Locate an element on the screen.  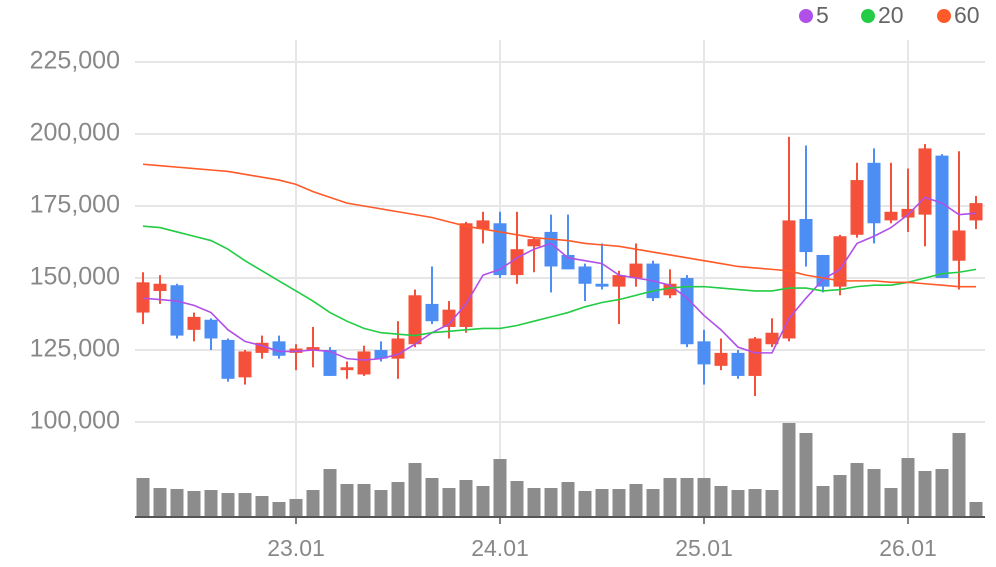
x-tick-label: 26.01 is located at coordinates (908, 548).